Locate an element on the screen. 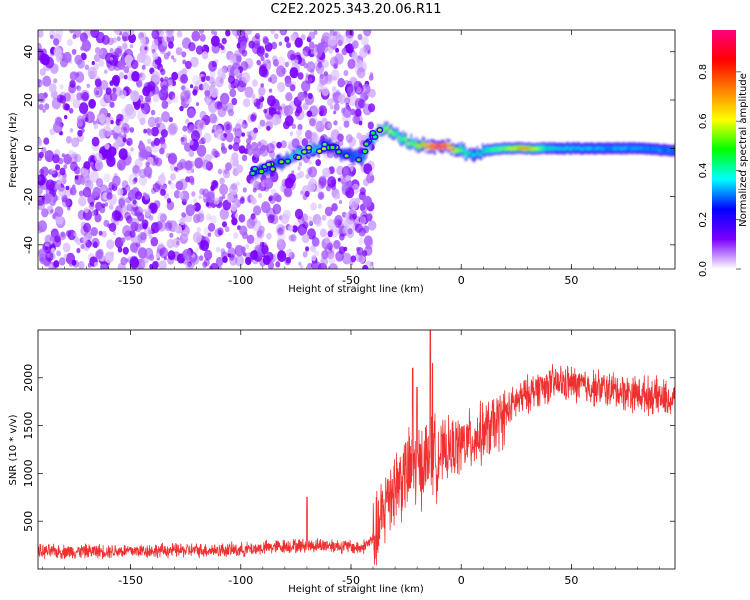 The width and height of the screenshot is (750, 600). colorbar-label: Normalized spectral amplitude is located at coordinates (743, 150).